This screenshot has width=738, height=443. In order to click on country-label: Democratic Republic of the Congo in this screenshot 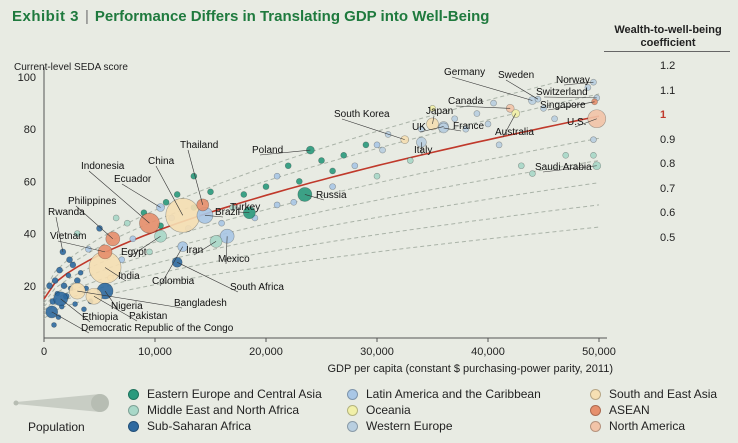, I will do `click(157, 328)`.